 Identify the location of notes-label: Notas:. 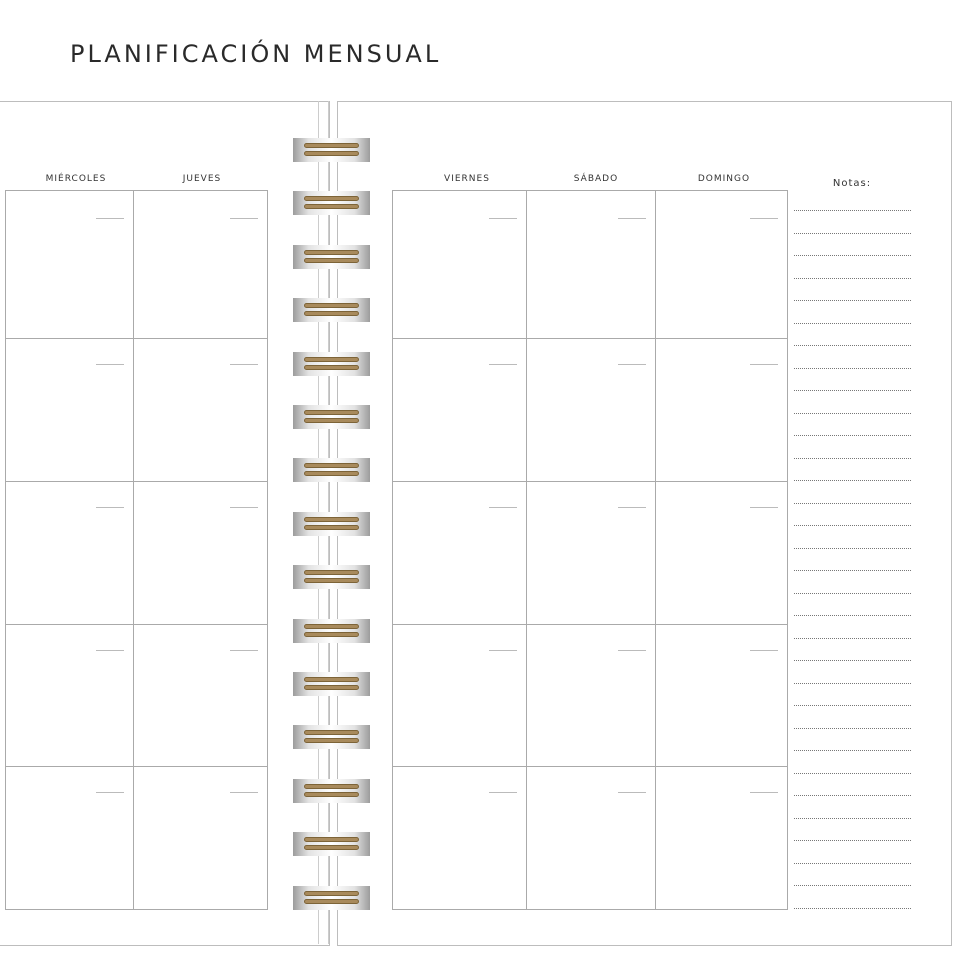
(852, 183).